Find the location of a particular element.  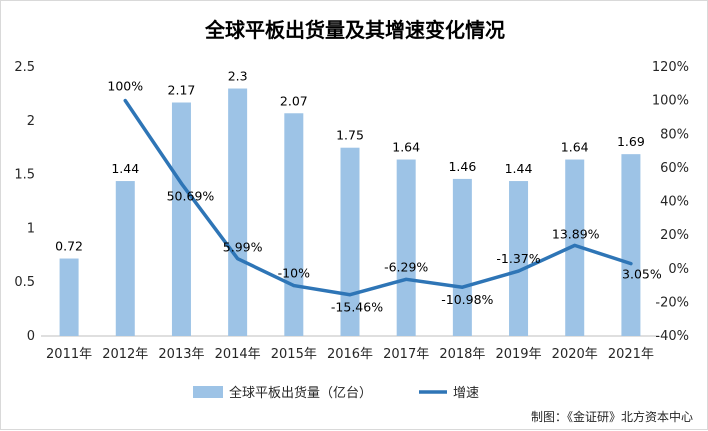

y-left-tick: 0.5 is located at coordinates (24, 282).